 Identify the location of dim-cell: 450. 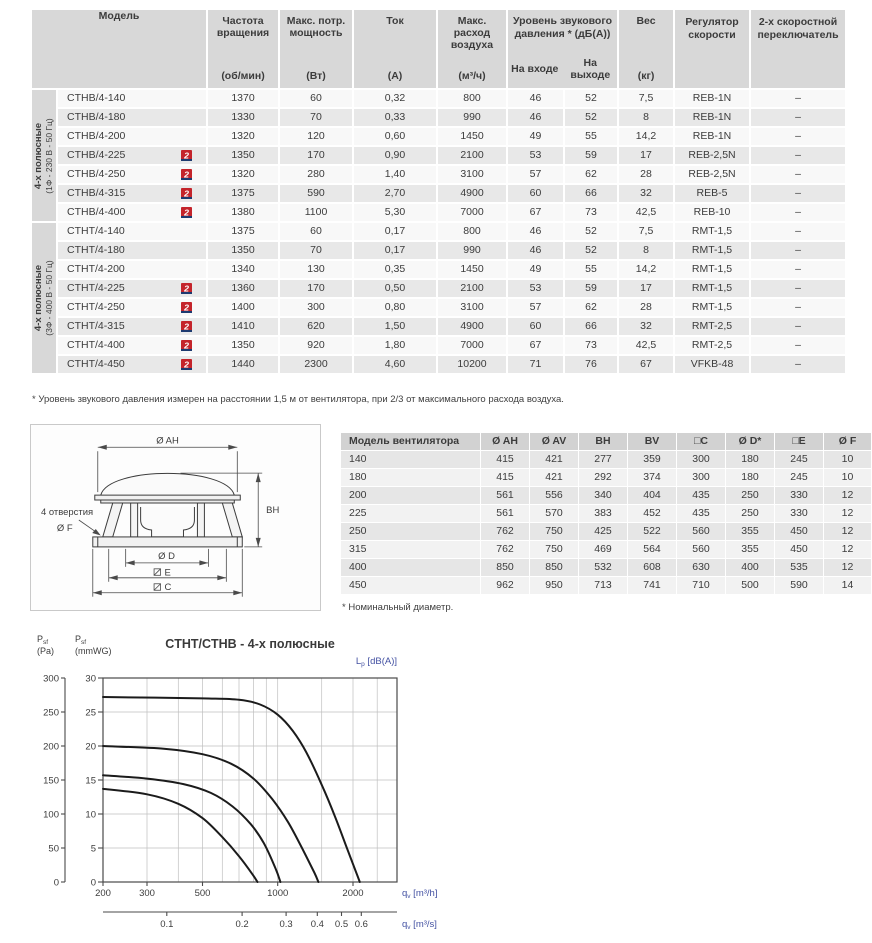
(799, 531).